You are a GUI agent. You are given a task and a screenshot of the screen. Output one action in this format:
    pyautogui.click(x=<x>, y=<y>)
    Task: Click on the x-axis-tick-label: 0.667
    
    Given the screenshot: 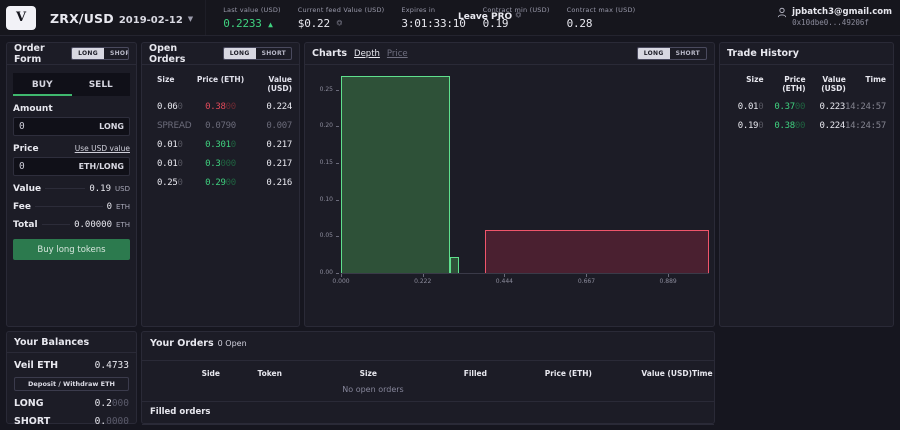 What is the action you would take?
    pyautogui.click(x=586, y=281)
    